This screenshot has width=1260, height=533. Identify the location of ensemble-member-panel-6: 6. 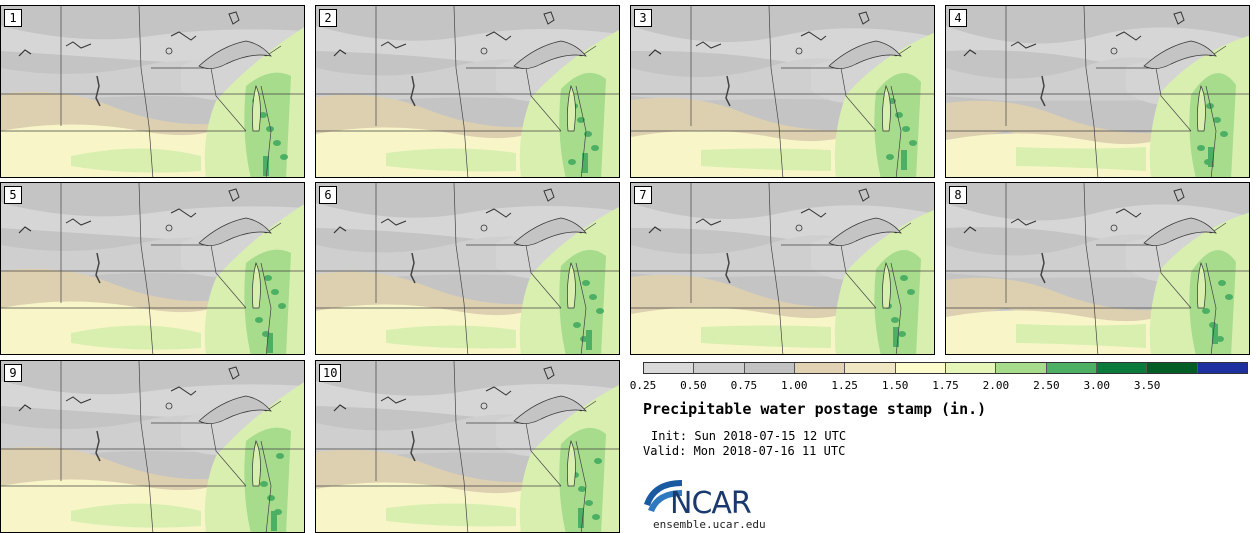
(467, 268).